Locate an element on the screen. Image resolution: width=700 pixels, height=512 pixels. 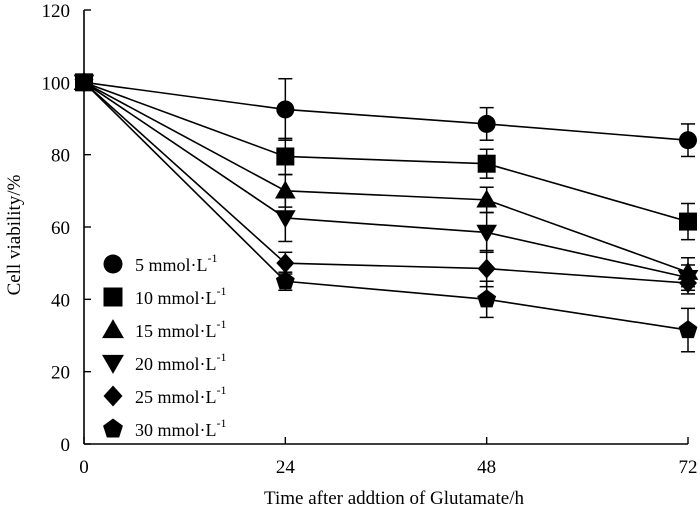
y-tick-label: 40 is located at coordinates (60, 300).